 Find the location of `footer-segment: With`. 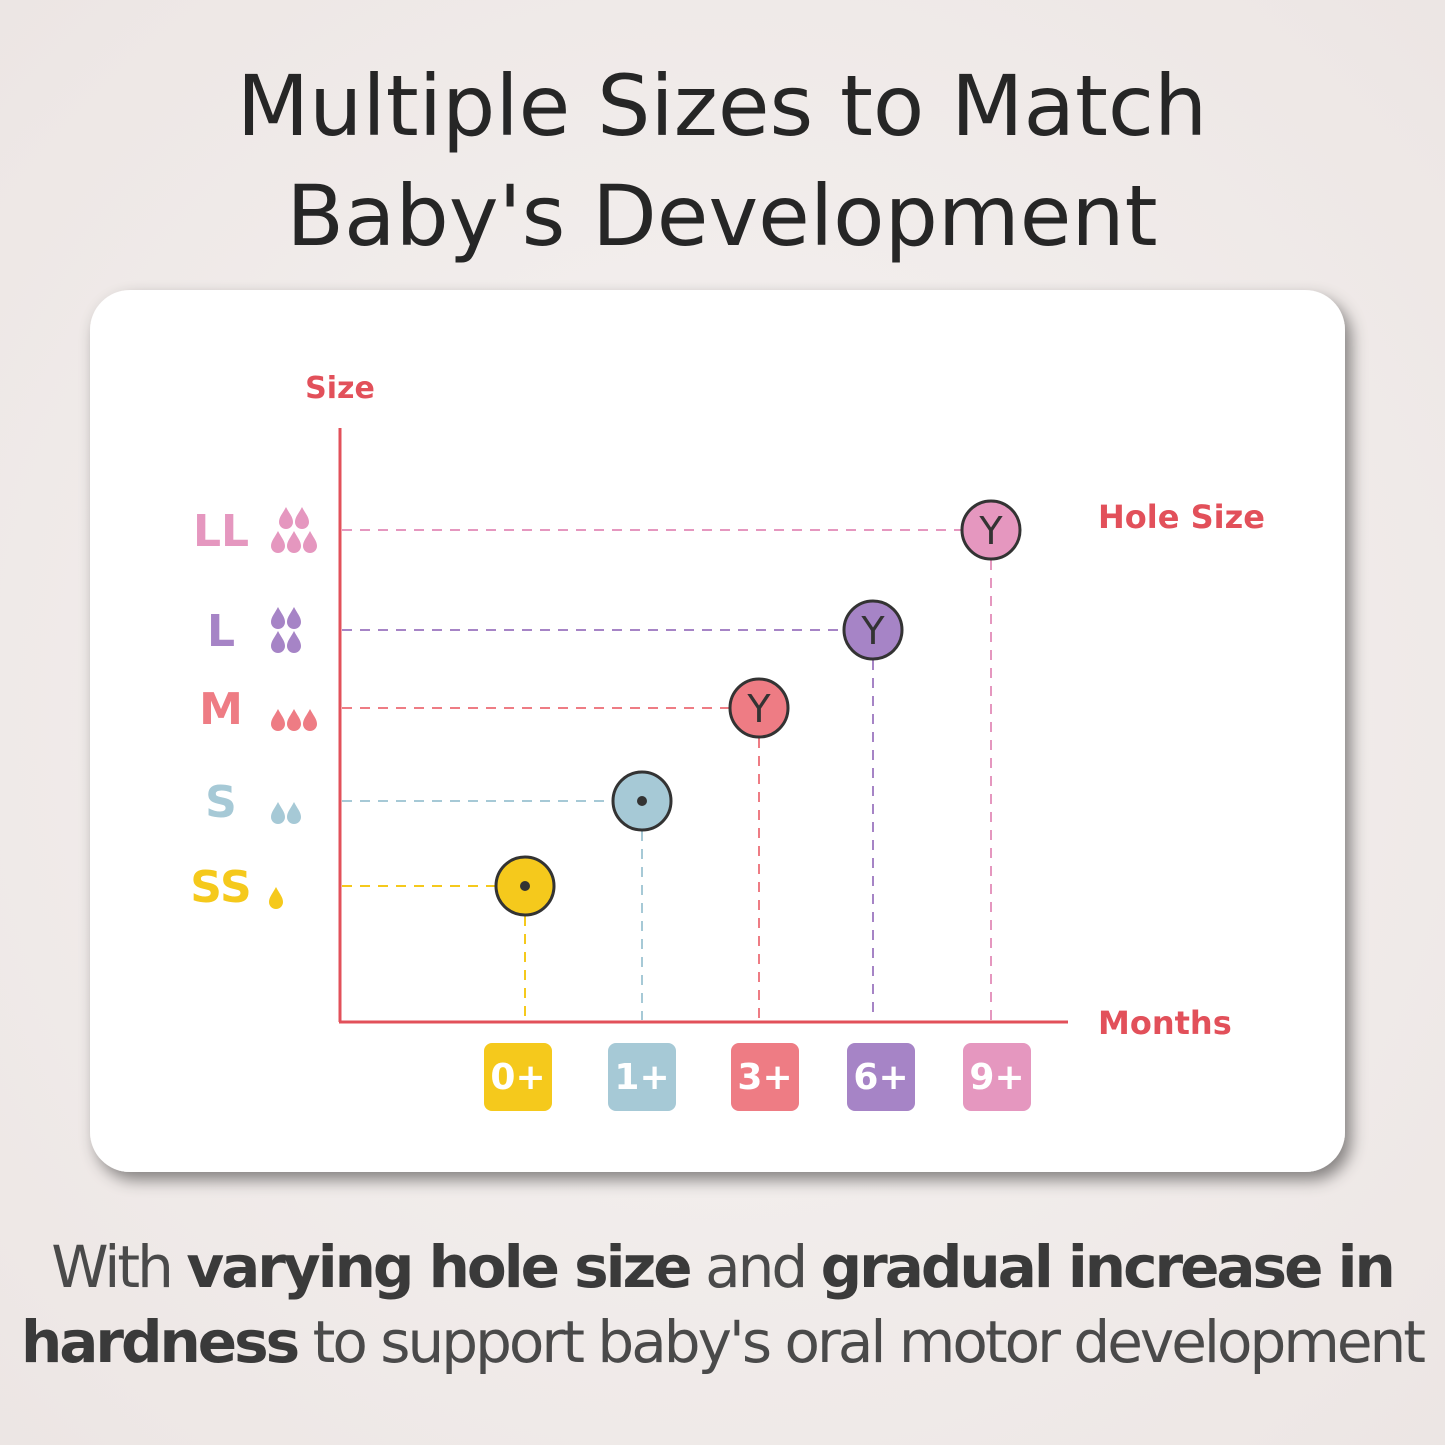

footer-segment: With is located at coordinates (118, 1267).